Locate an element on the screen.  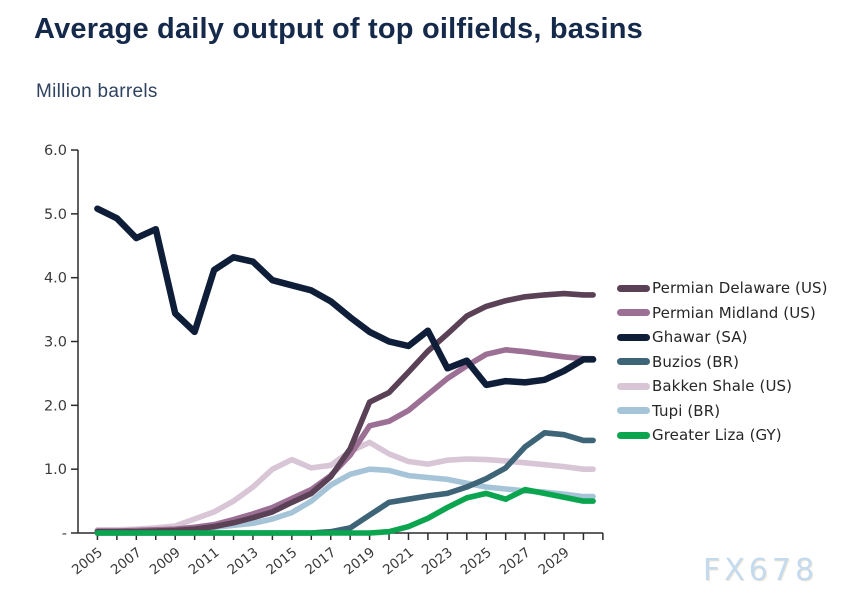
series-line-tupi-br is located at coordinates (345, 500).